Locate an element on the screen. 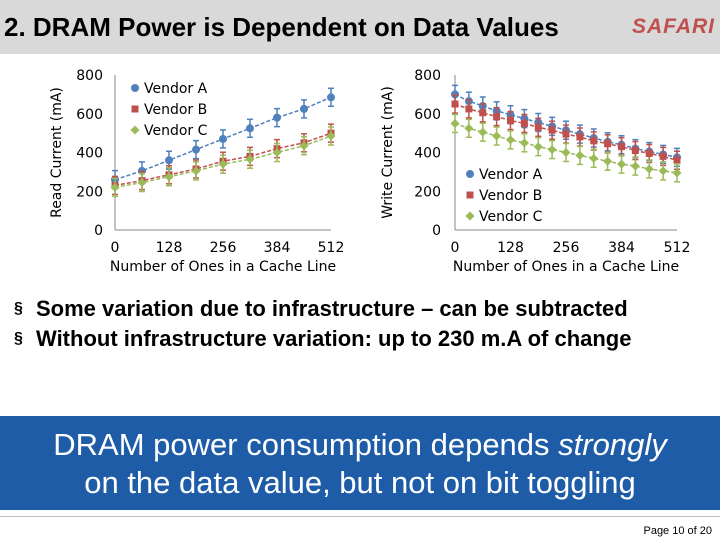  y-axis-label: Write Current (mA) is located at coordinates (388, 152).